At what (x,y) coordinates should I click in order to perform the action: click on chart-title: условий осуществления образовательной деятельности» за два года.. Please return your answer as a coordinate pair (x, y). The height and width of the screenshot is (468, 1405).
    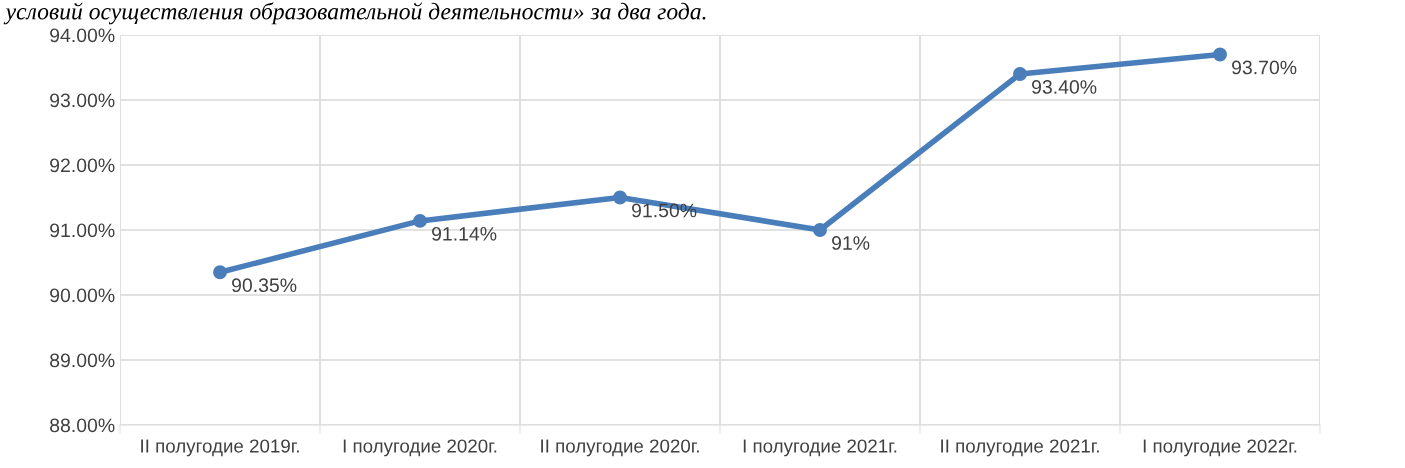
    Looking at the image, I should click on (354, 13).